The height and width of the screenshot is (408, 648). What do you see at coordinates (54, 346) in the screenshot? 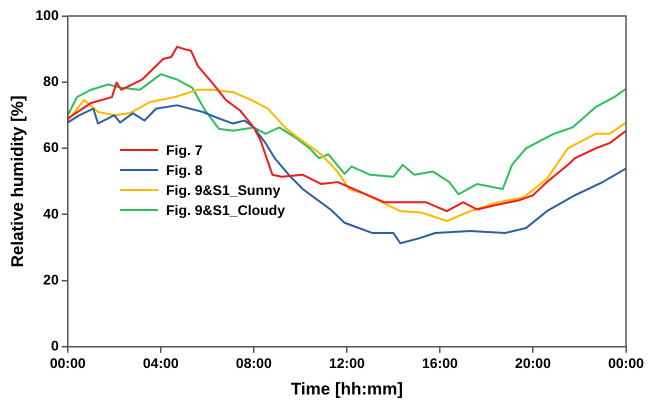
I see `y-tick-label: 0` at bounding box center [54, 346].